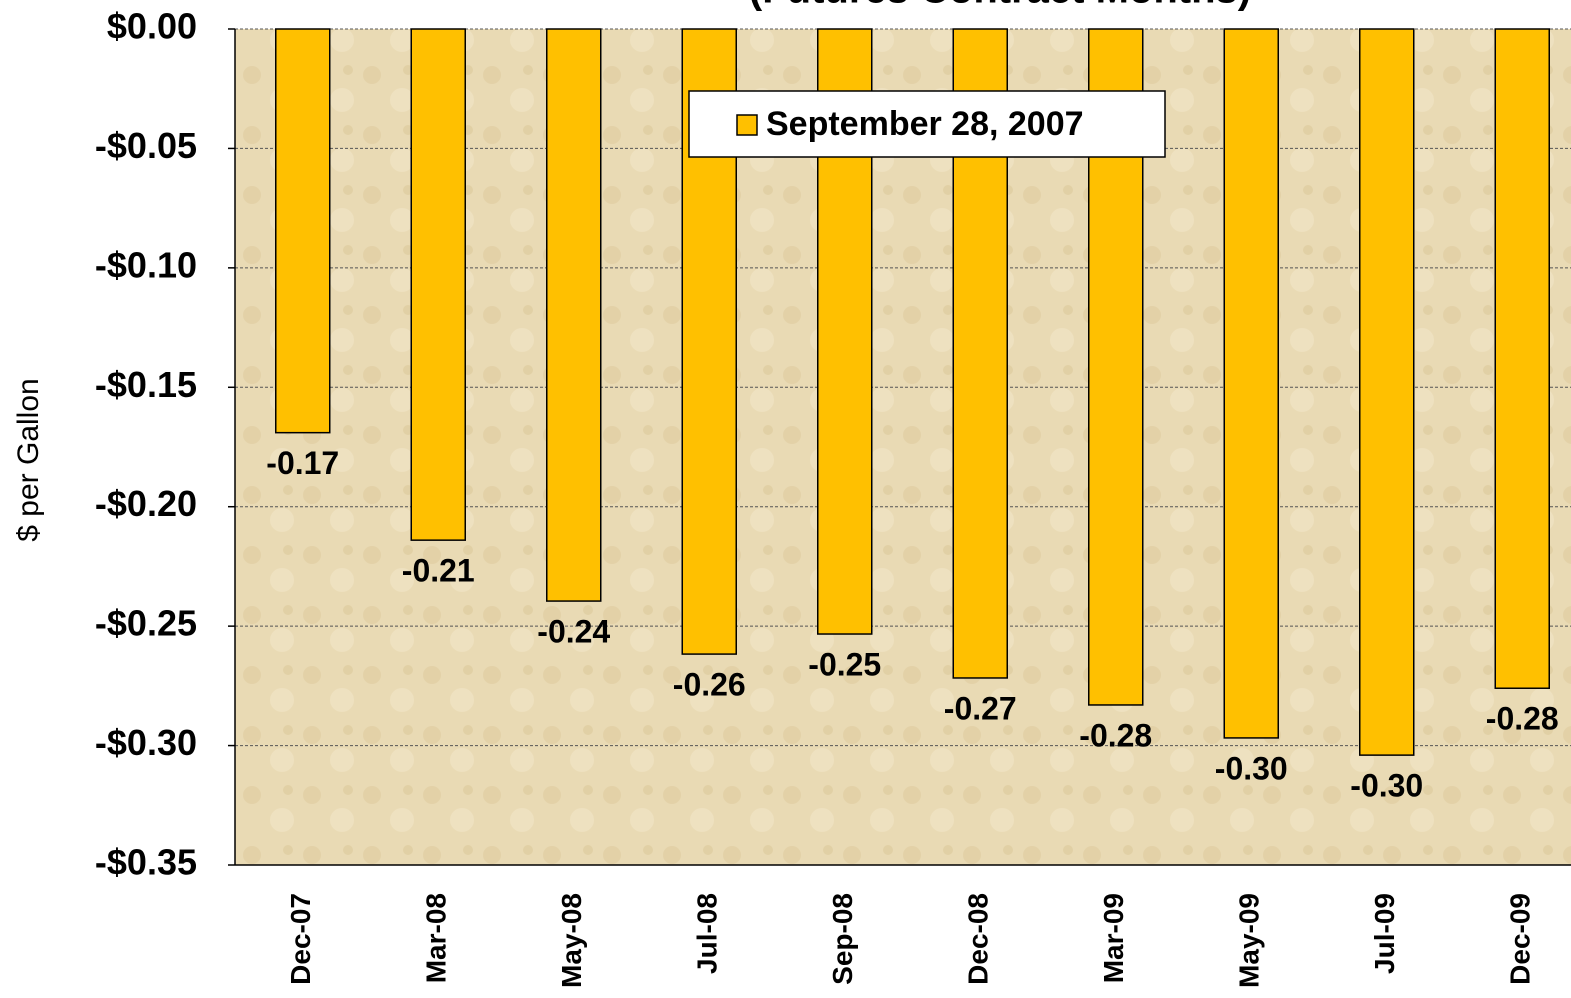 This screenshot has width=1571, height=998. I want to click on x-tick-label: Mar-09, so click(1113, 938).